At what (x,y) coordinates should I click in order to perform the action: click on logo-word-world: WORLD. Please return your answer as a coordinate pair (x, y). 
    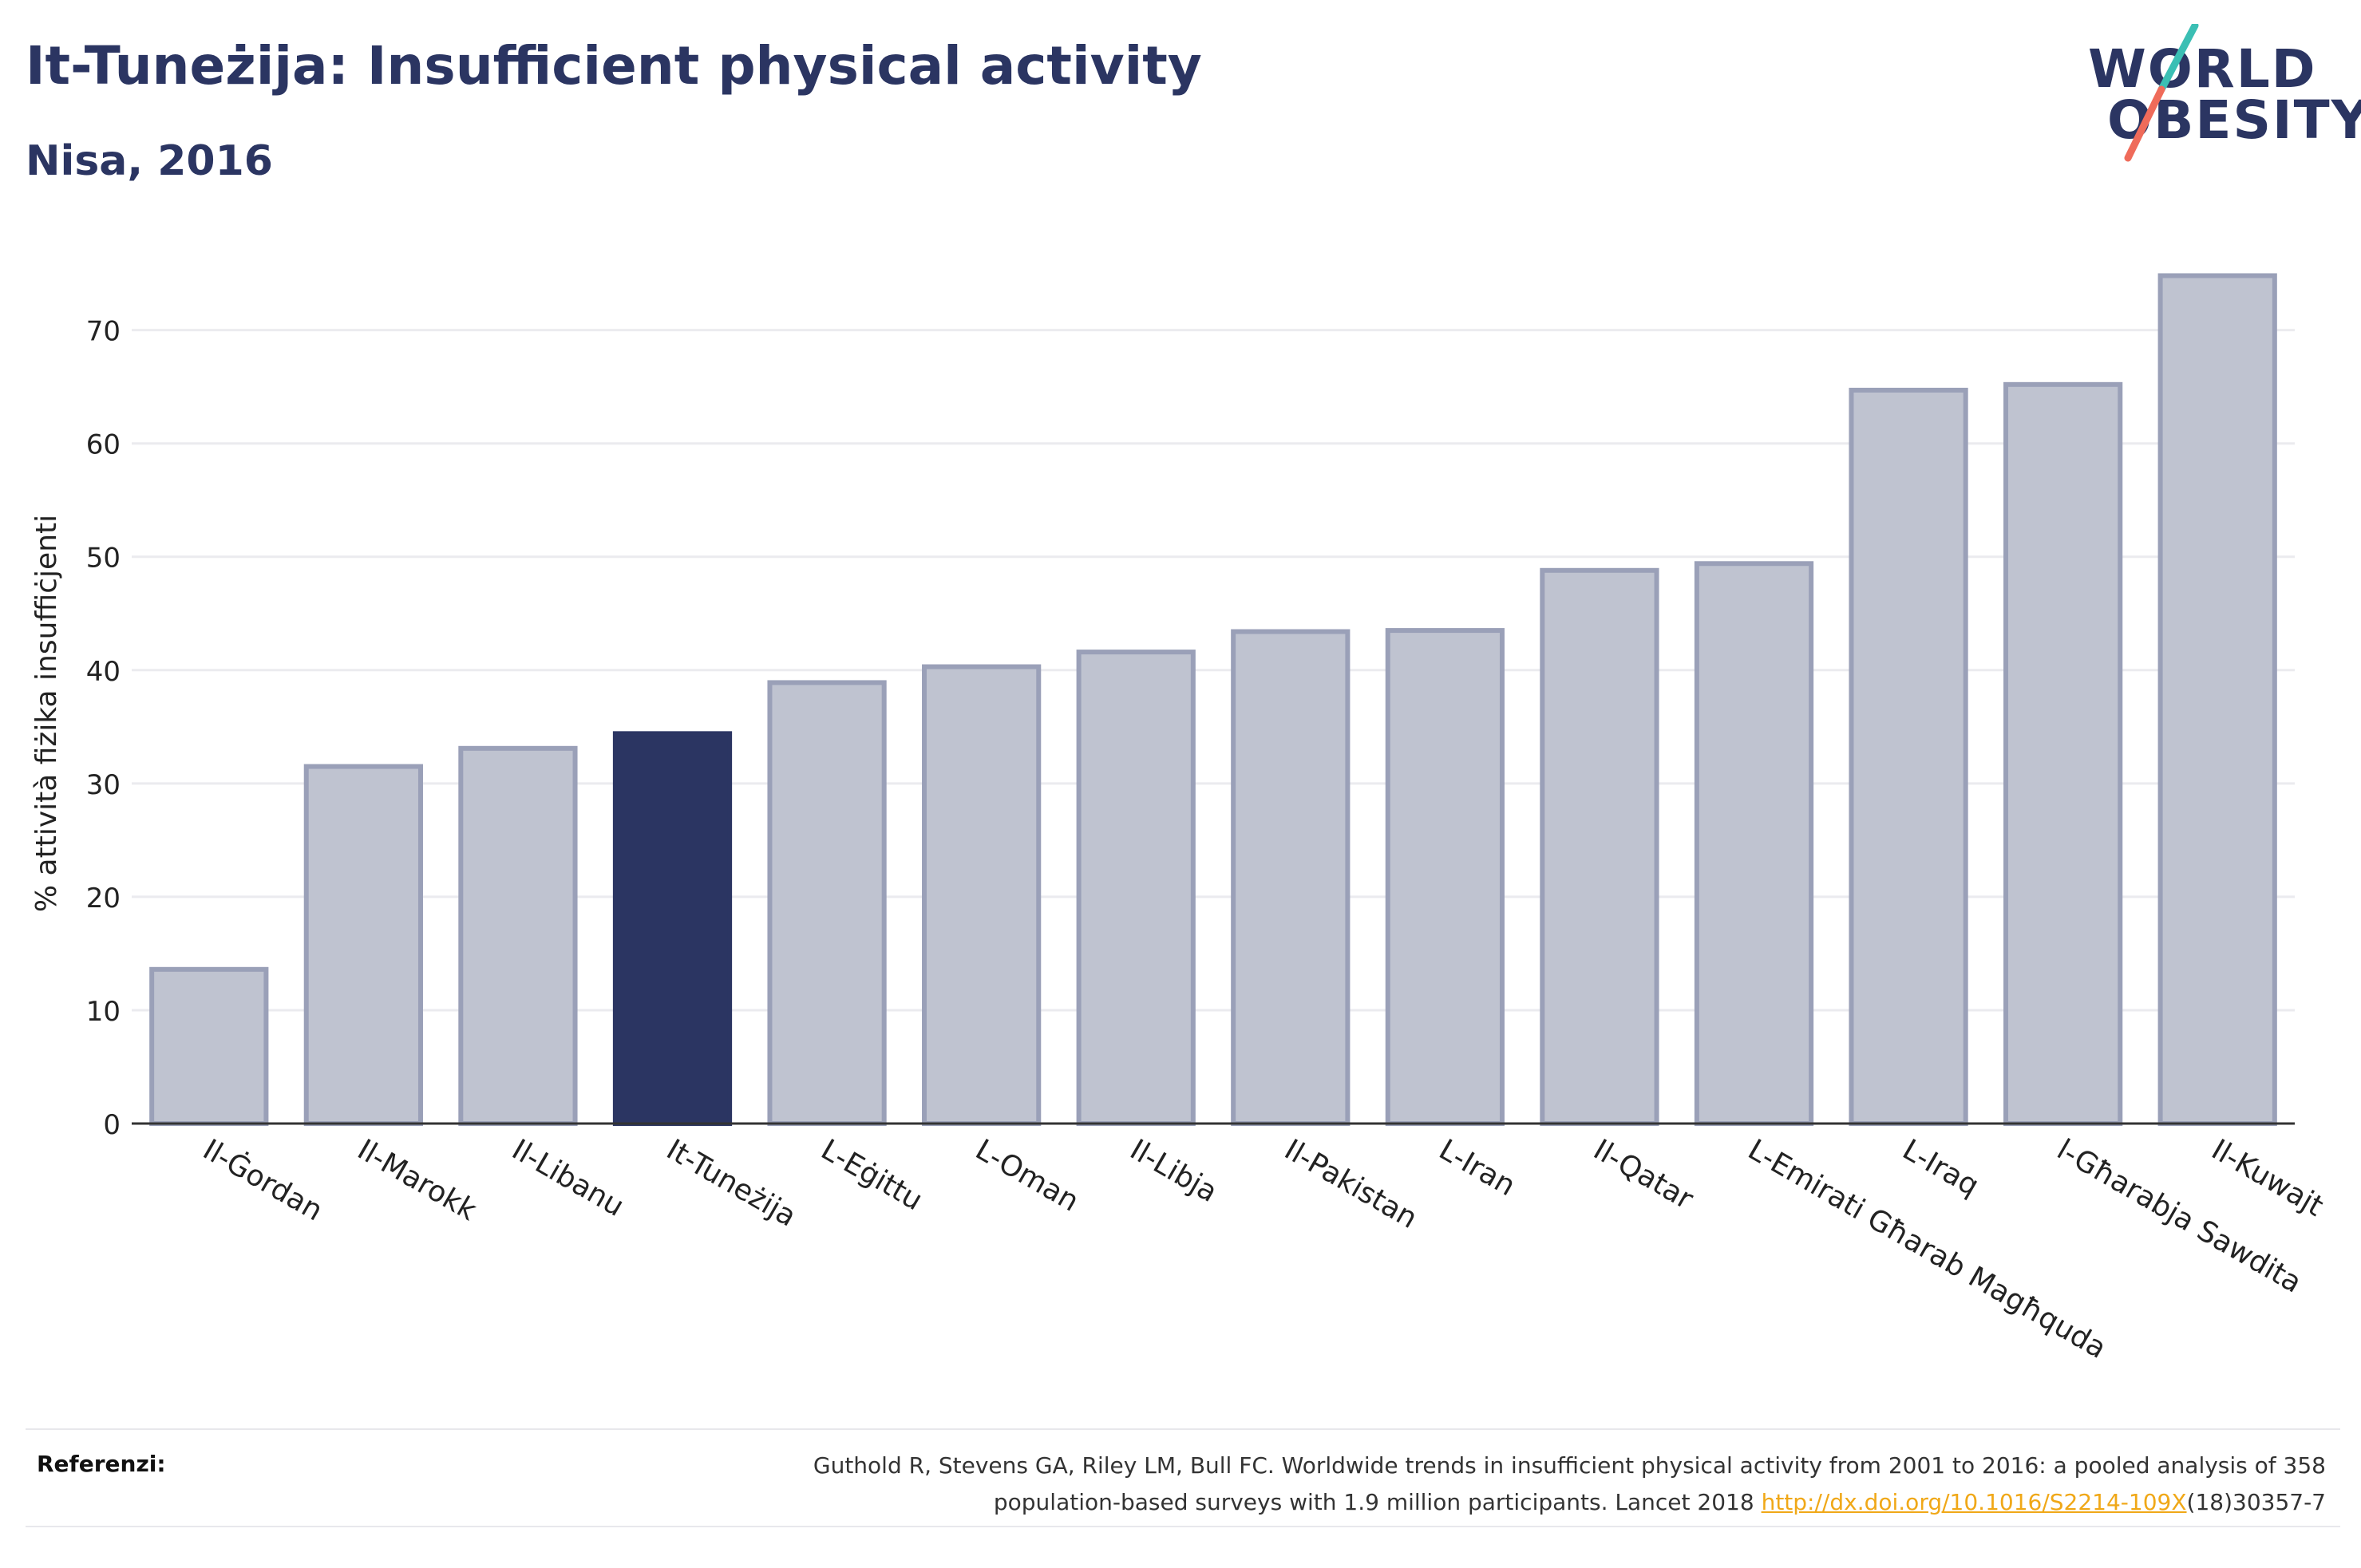
    Looking at the image, I should click on (2202, 69).